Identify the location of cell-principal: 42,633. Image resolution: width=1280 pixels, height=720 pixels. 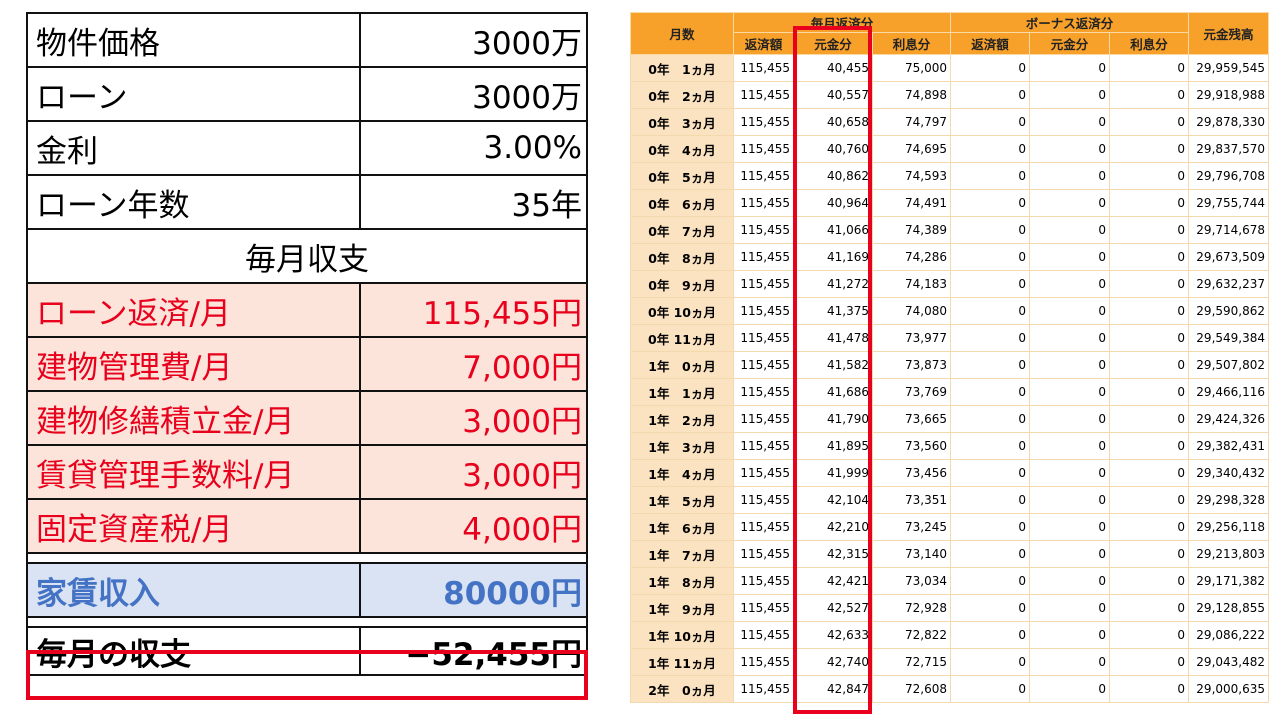
(833, 635).